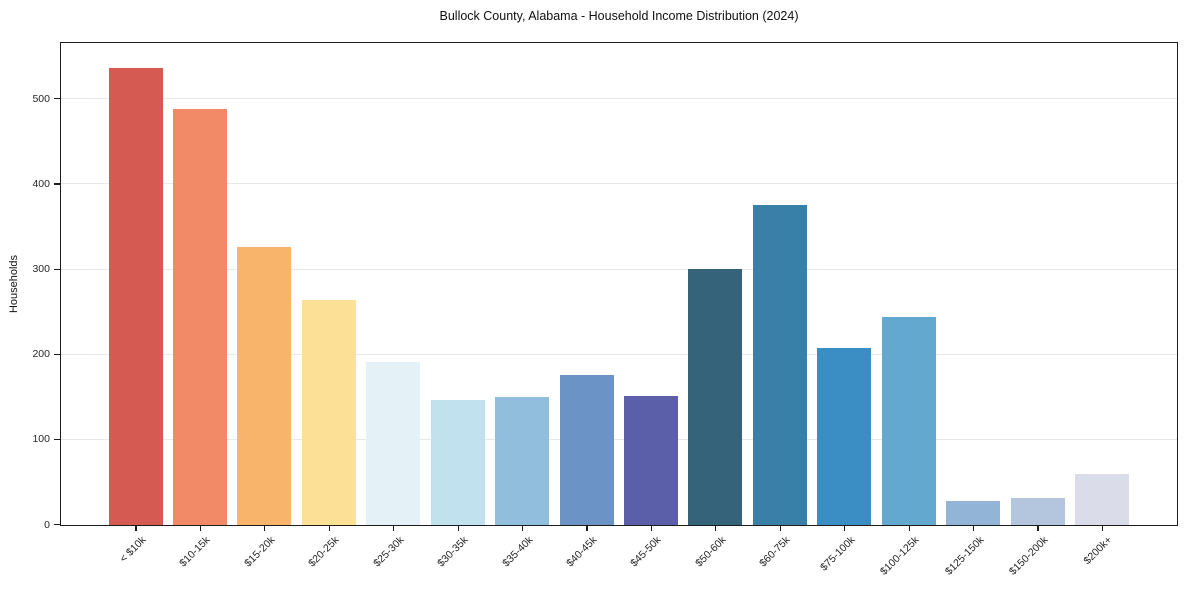 This screenshot has height=590, width=1189. Describe the element at coordinates (908, 421) in the screenshot. I see `bar-$100-125k` at that location.